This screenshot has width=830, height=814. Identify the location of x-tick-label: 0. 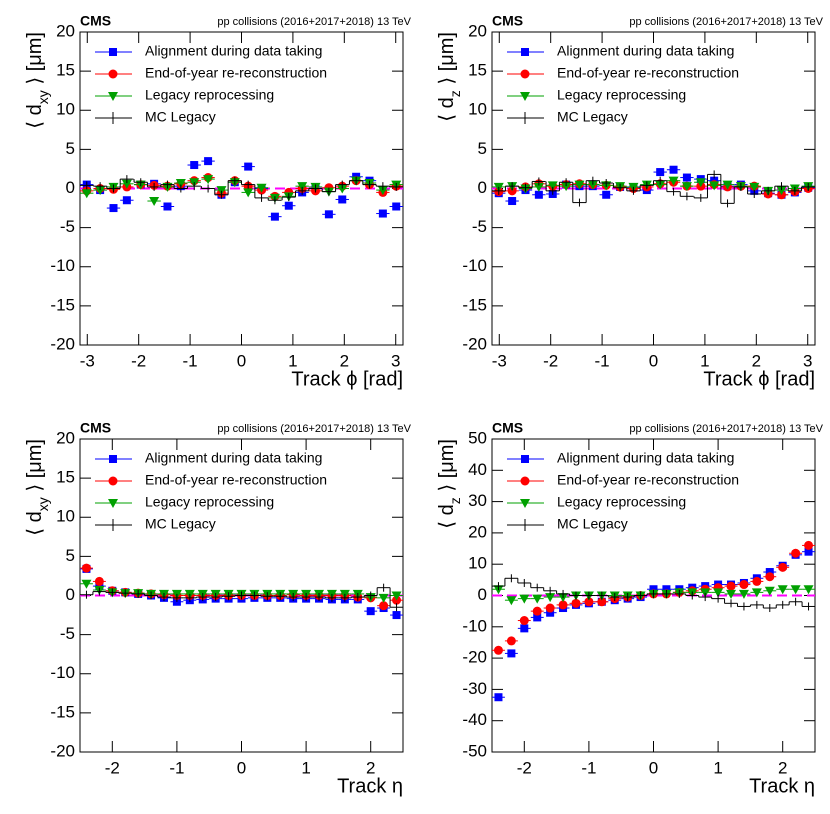
(653, 767).